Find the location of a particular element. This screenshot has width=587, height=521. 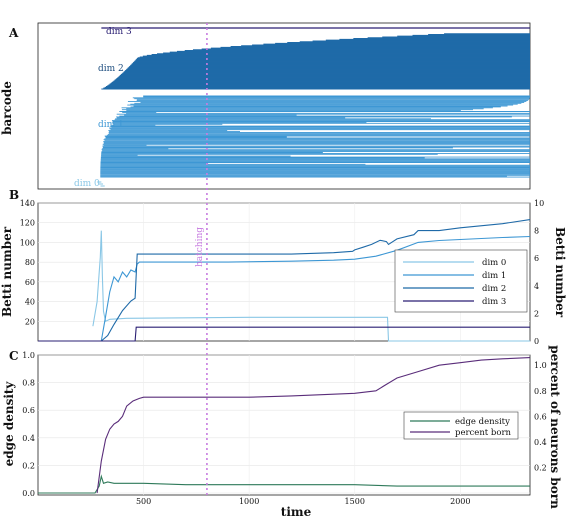

panel-c-ylabel-right: percent of neurons born is located at coordinates (555, 427).